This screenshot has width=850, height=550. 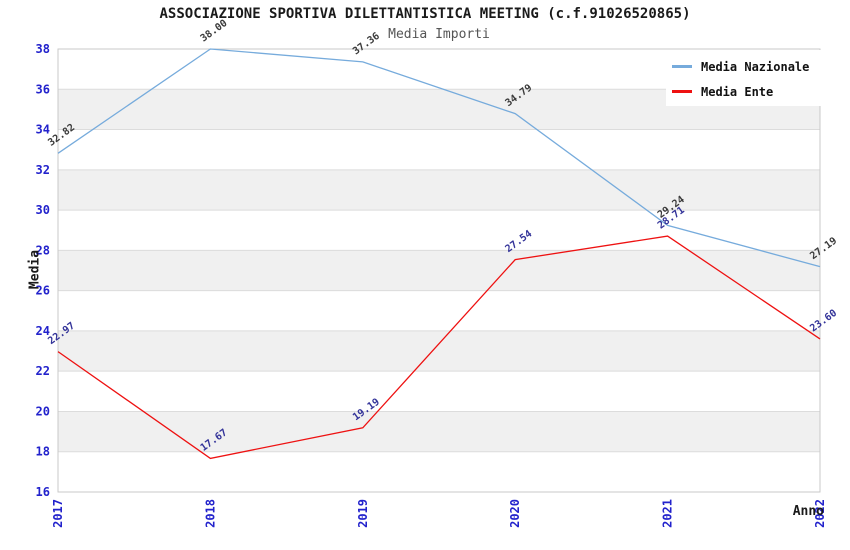 I want to click on y-tick-label: 18, so click(x=43, y=452).